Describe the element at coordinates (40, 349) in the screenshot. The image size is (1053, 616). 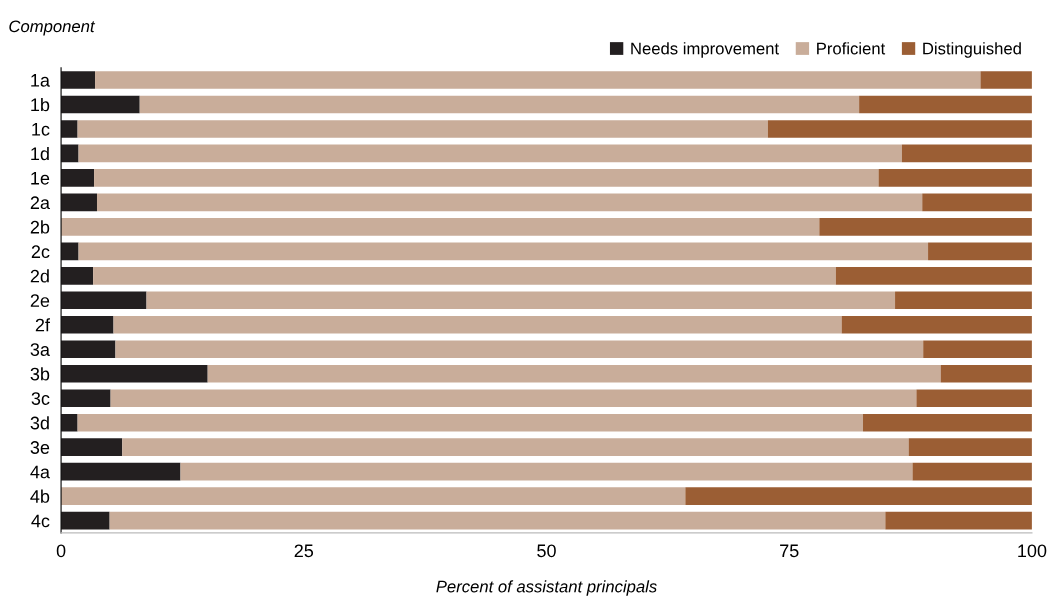
I see `y-tick-label: 3a` at that location.